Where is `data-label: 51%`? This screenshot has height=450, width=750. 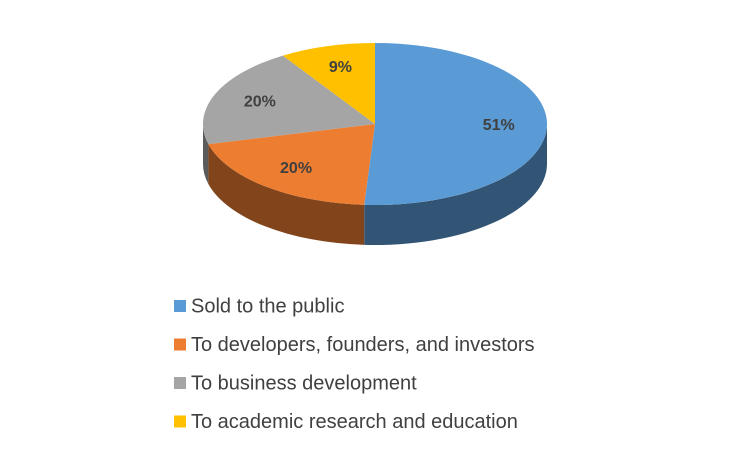 data-label: 51% is located at coordinates (499, 125).